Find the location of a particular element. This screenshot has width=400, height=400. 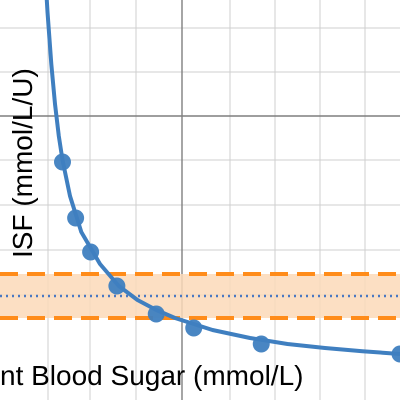

y-axis-label: ISF (mmol/L/U) is located at coordinates (22, 163).